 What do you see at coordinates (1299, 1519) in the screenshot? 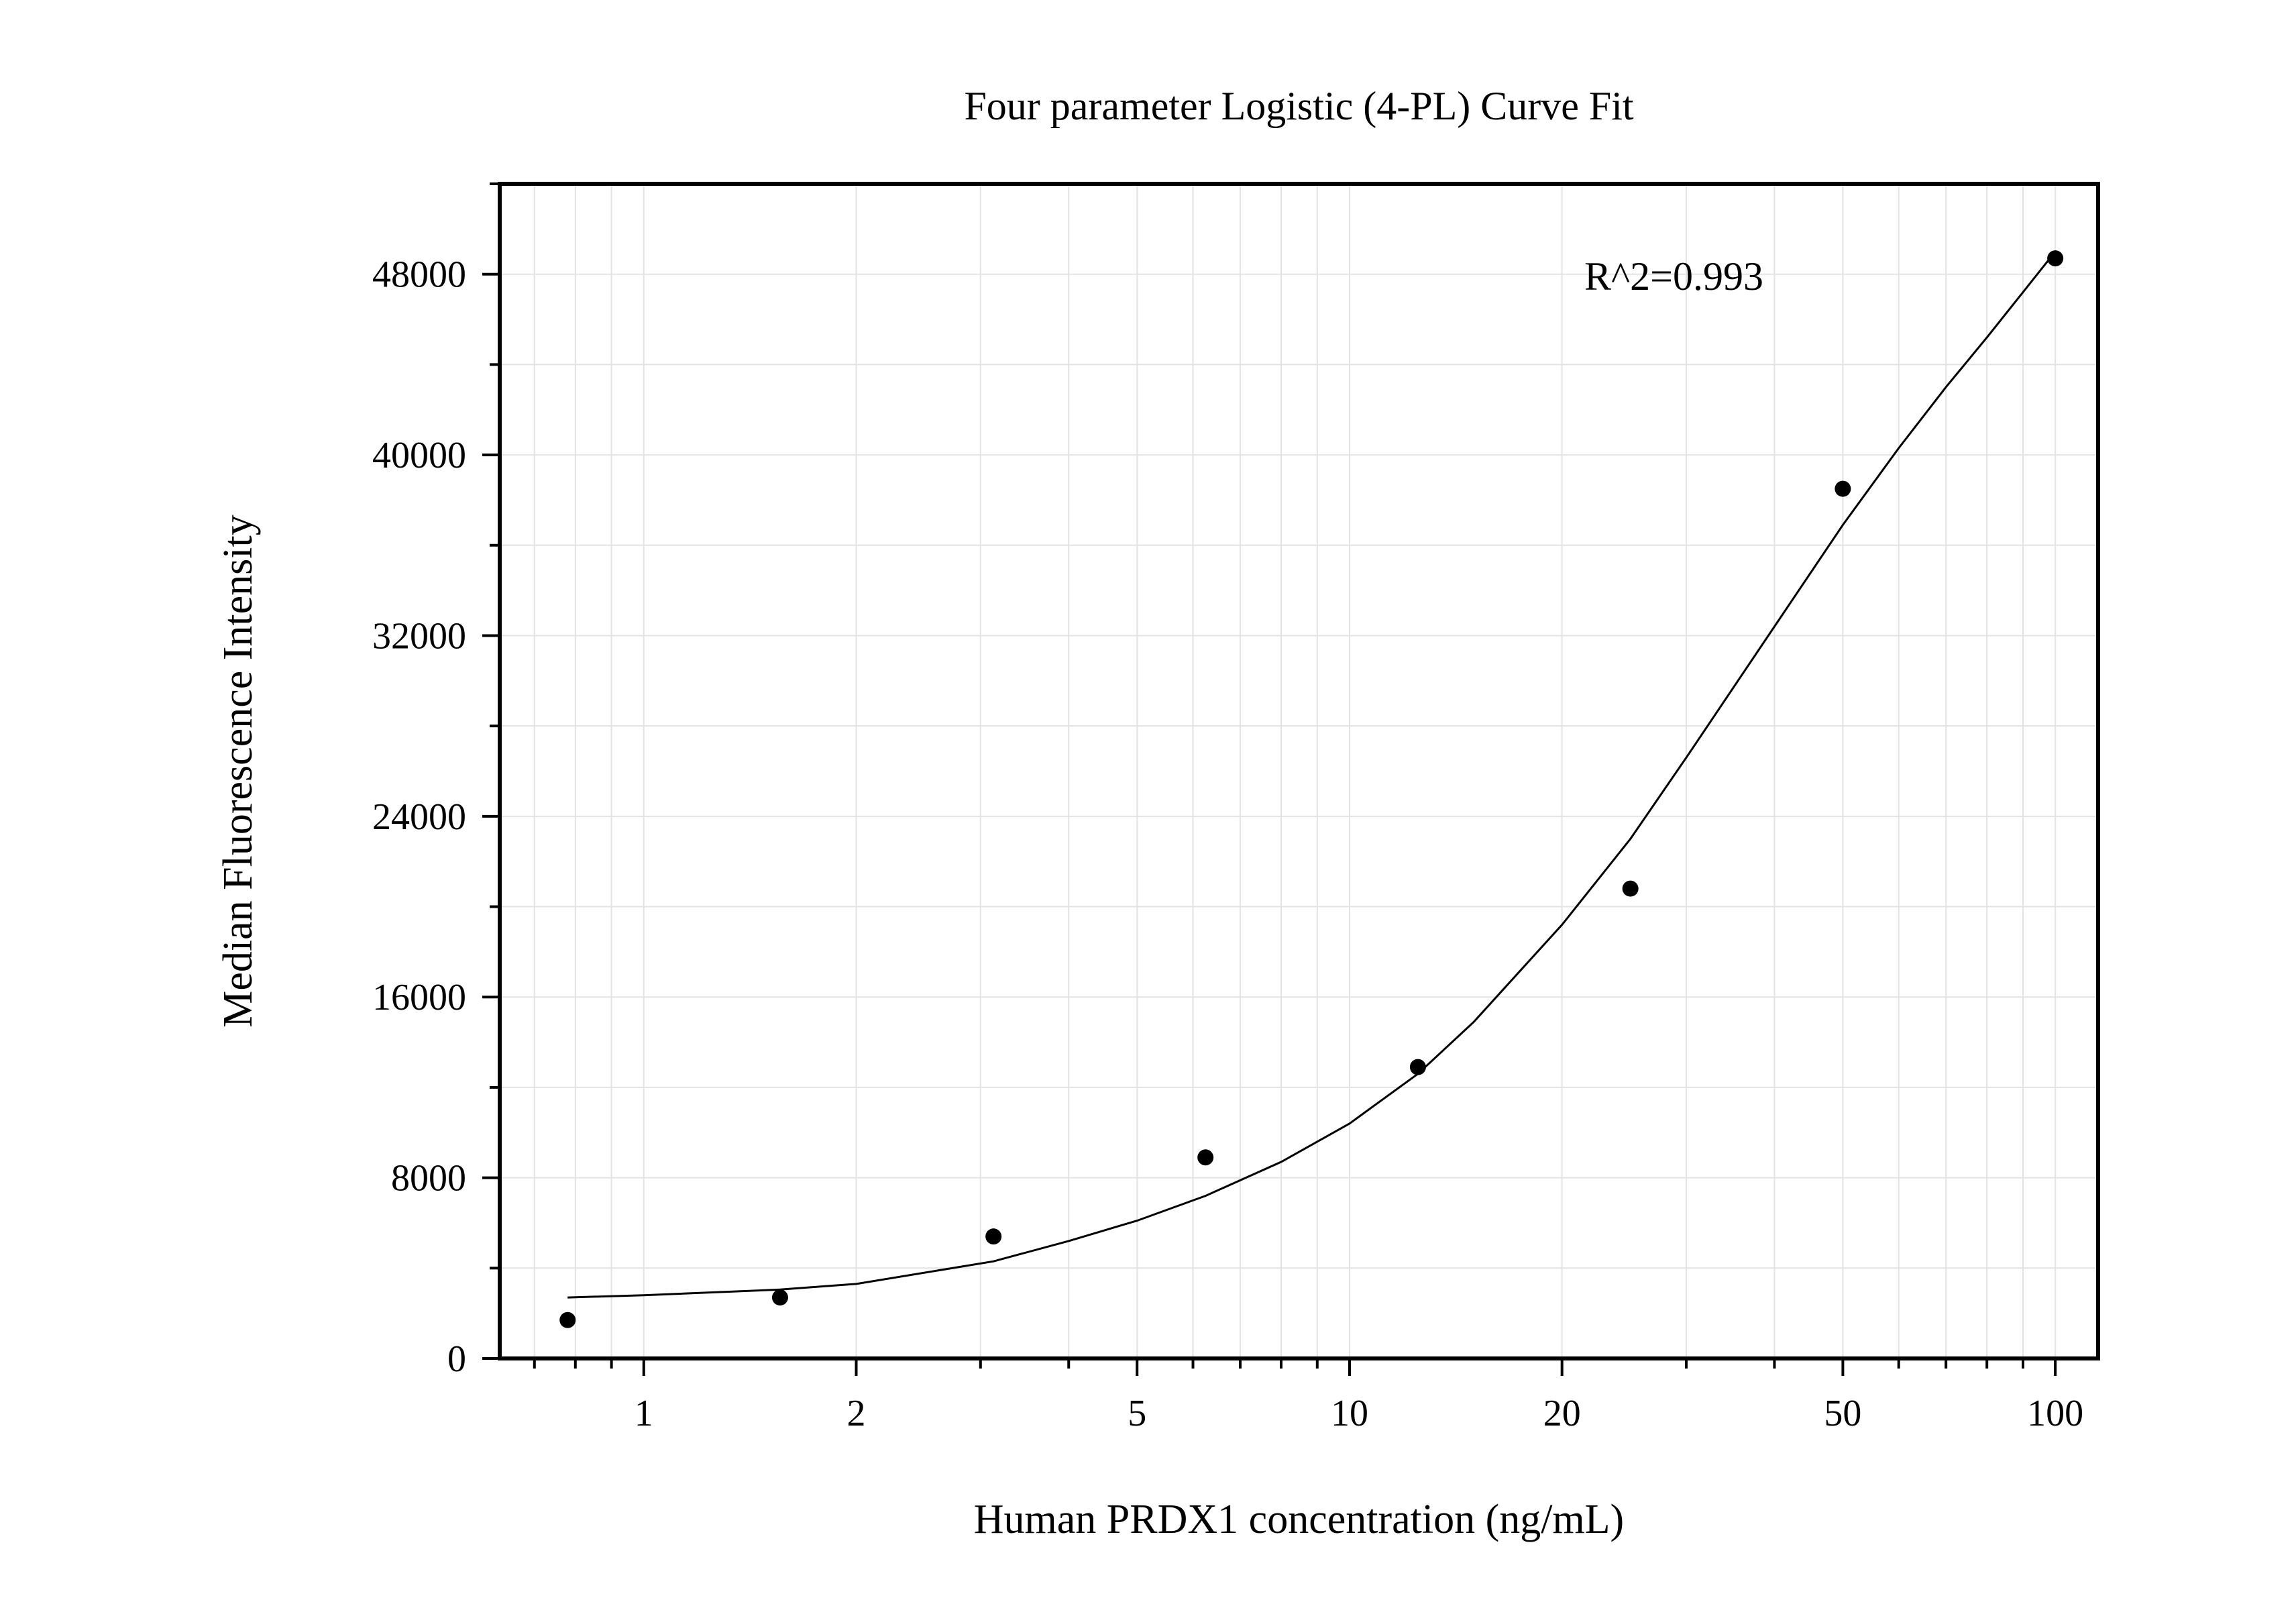
I see `x-axis-label: Human PRDX1 concentration (ng/mL)` at bounding box center [1299, 1519].